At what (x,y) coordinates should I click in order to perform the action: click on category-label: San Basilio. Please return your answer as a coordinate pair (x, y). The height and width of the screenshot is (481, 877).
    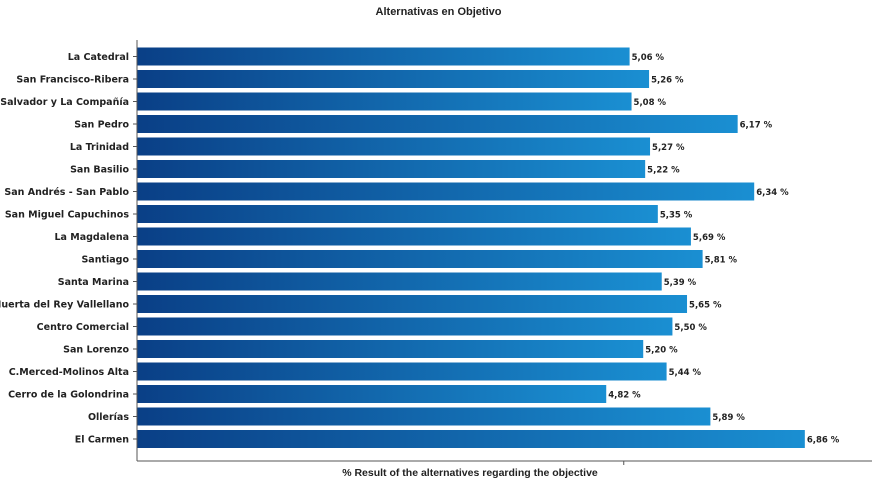
    Looking at the image, I should click on (99, 170).